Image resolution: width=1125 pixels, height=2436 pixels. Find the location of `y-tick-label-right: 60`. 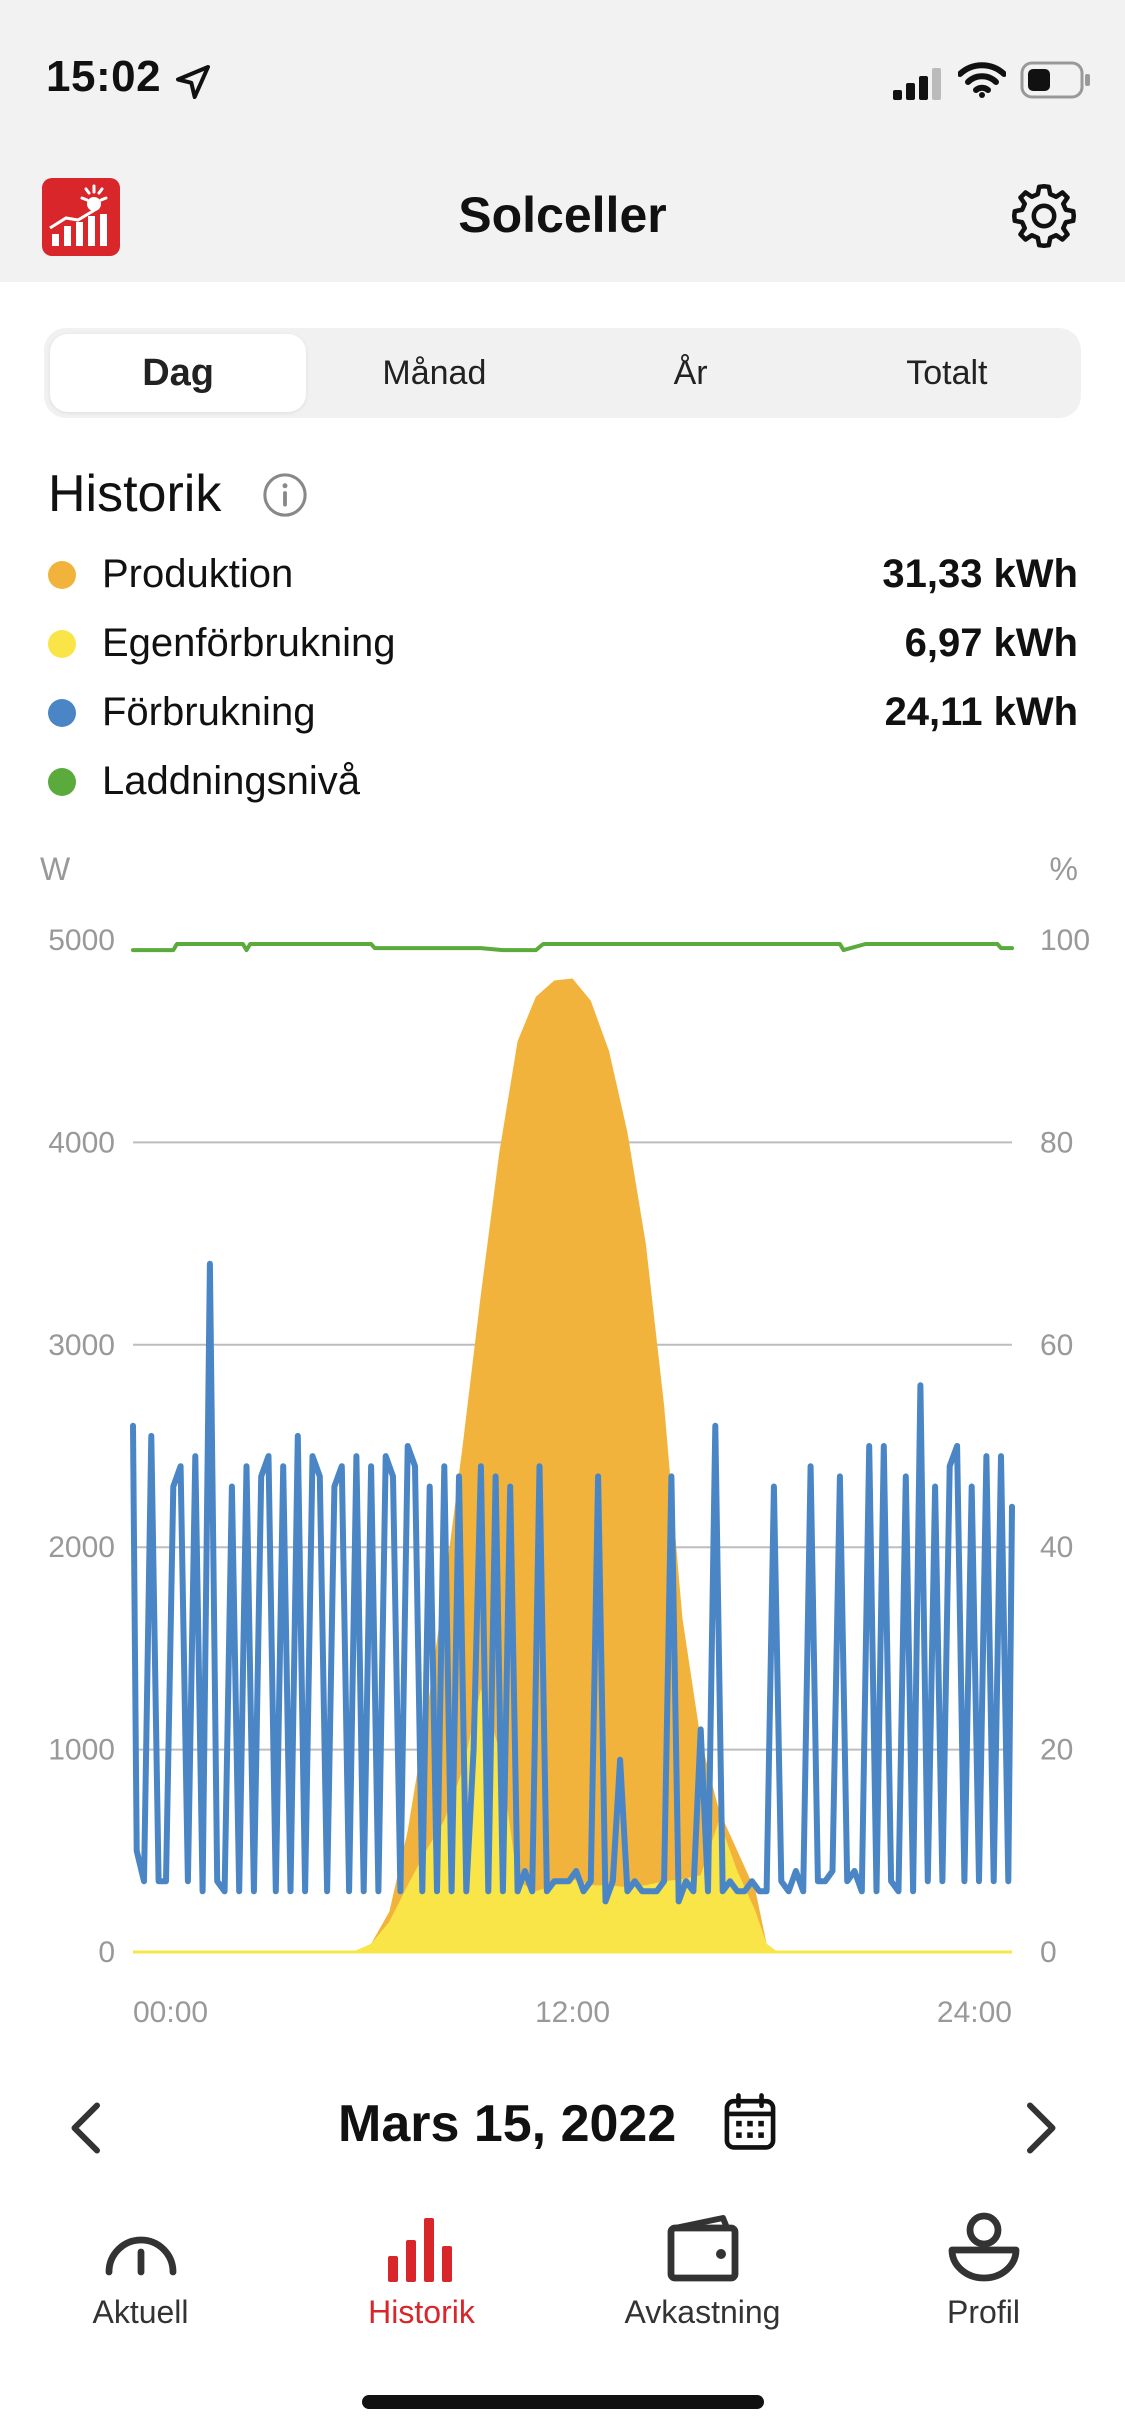

y-tick-label-right: 60 is located at coordinates (1056, 1345).